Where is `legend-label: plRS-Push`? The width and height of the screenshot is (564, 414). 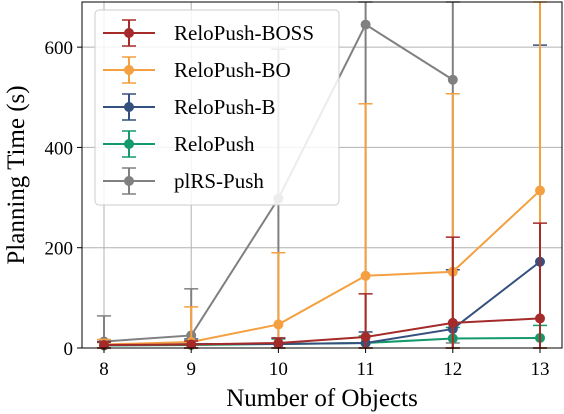 legend-label: plRS-Push is located at coordinates (219, 181).